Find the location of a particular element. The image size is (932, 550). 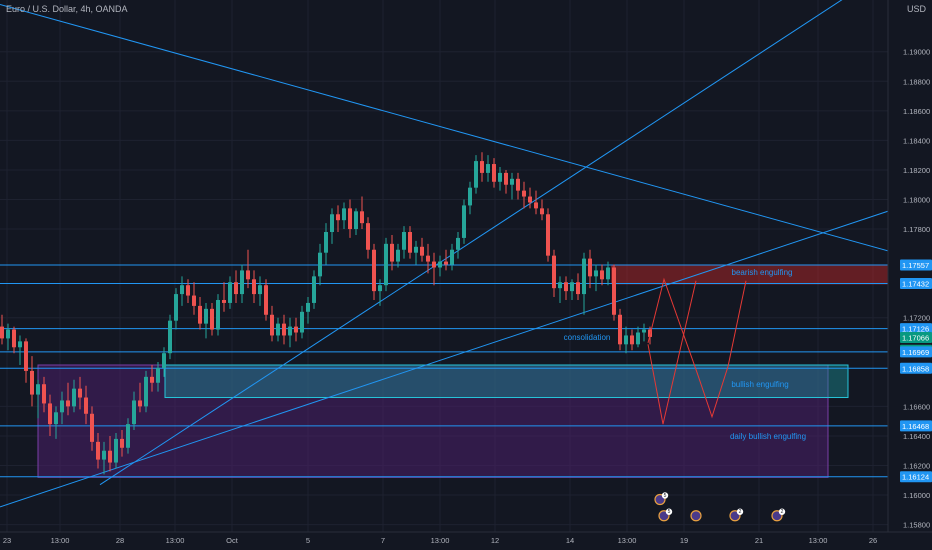

event-markers: 5 5 2 2 is located at coordinates (720, 507).